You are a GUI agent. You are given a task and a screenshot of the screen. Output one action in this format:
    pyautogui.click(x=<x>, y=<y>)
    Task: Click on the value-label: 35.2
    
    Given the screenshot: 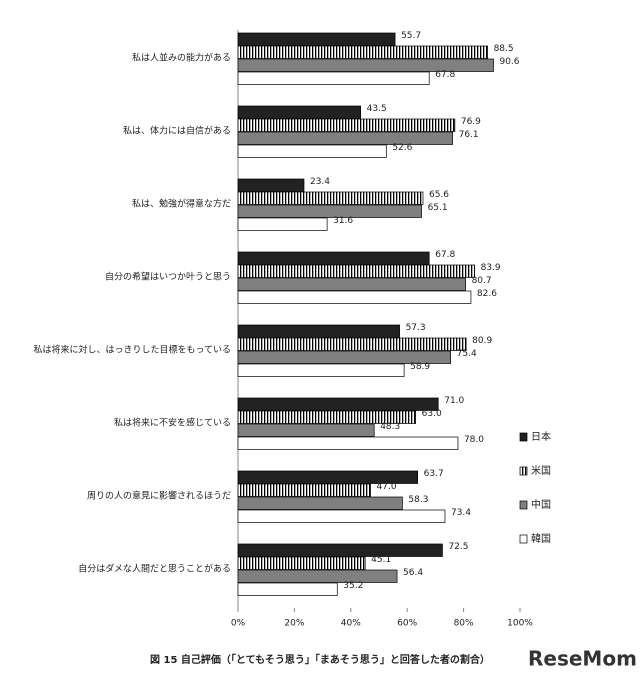 What is the action you would take?
    pyautogui.click(x=353, y=586)
    